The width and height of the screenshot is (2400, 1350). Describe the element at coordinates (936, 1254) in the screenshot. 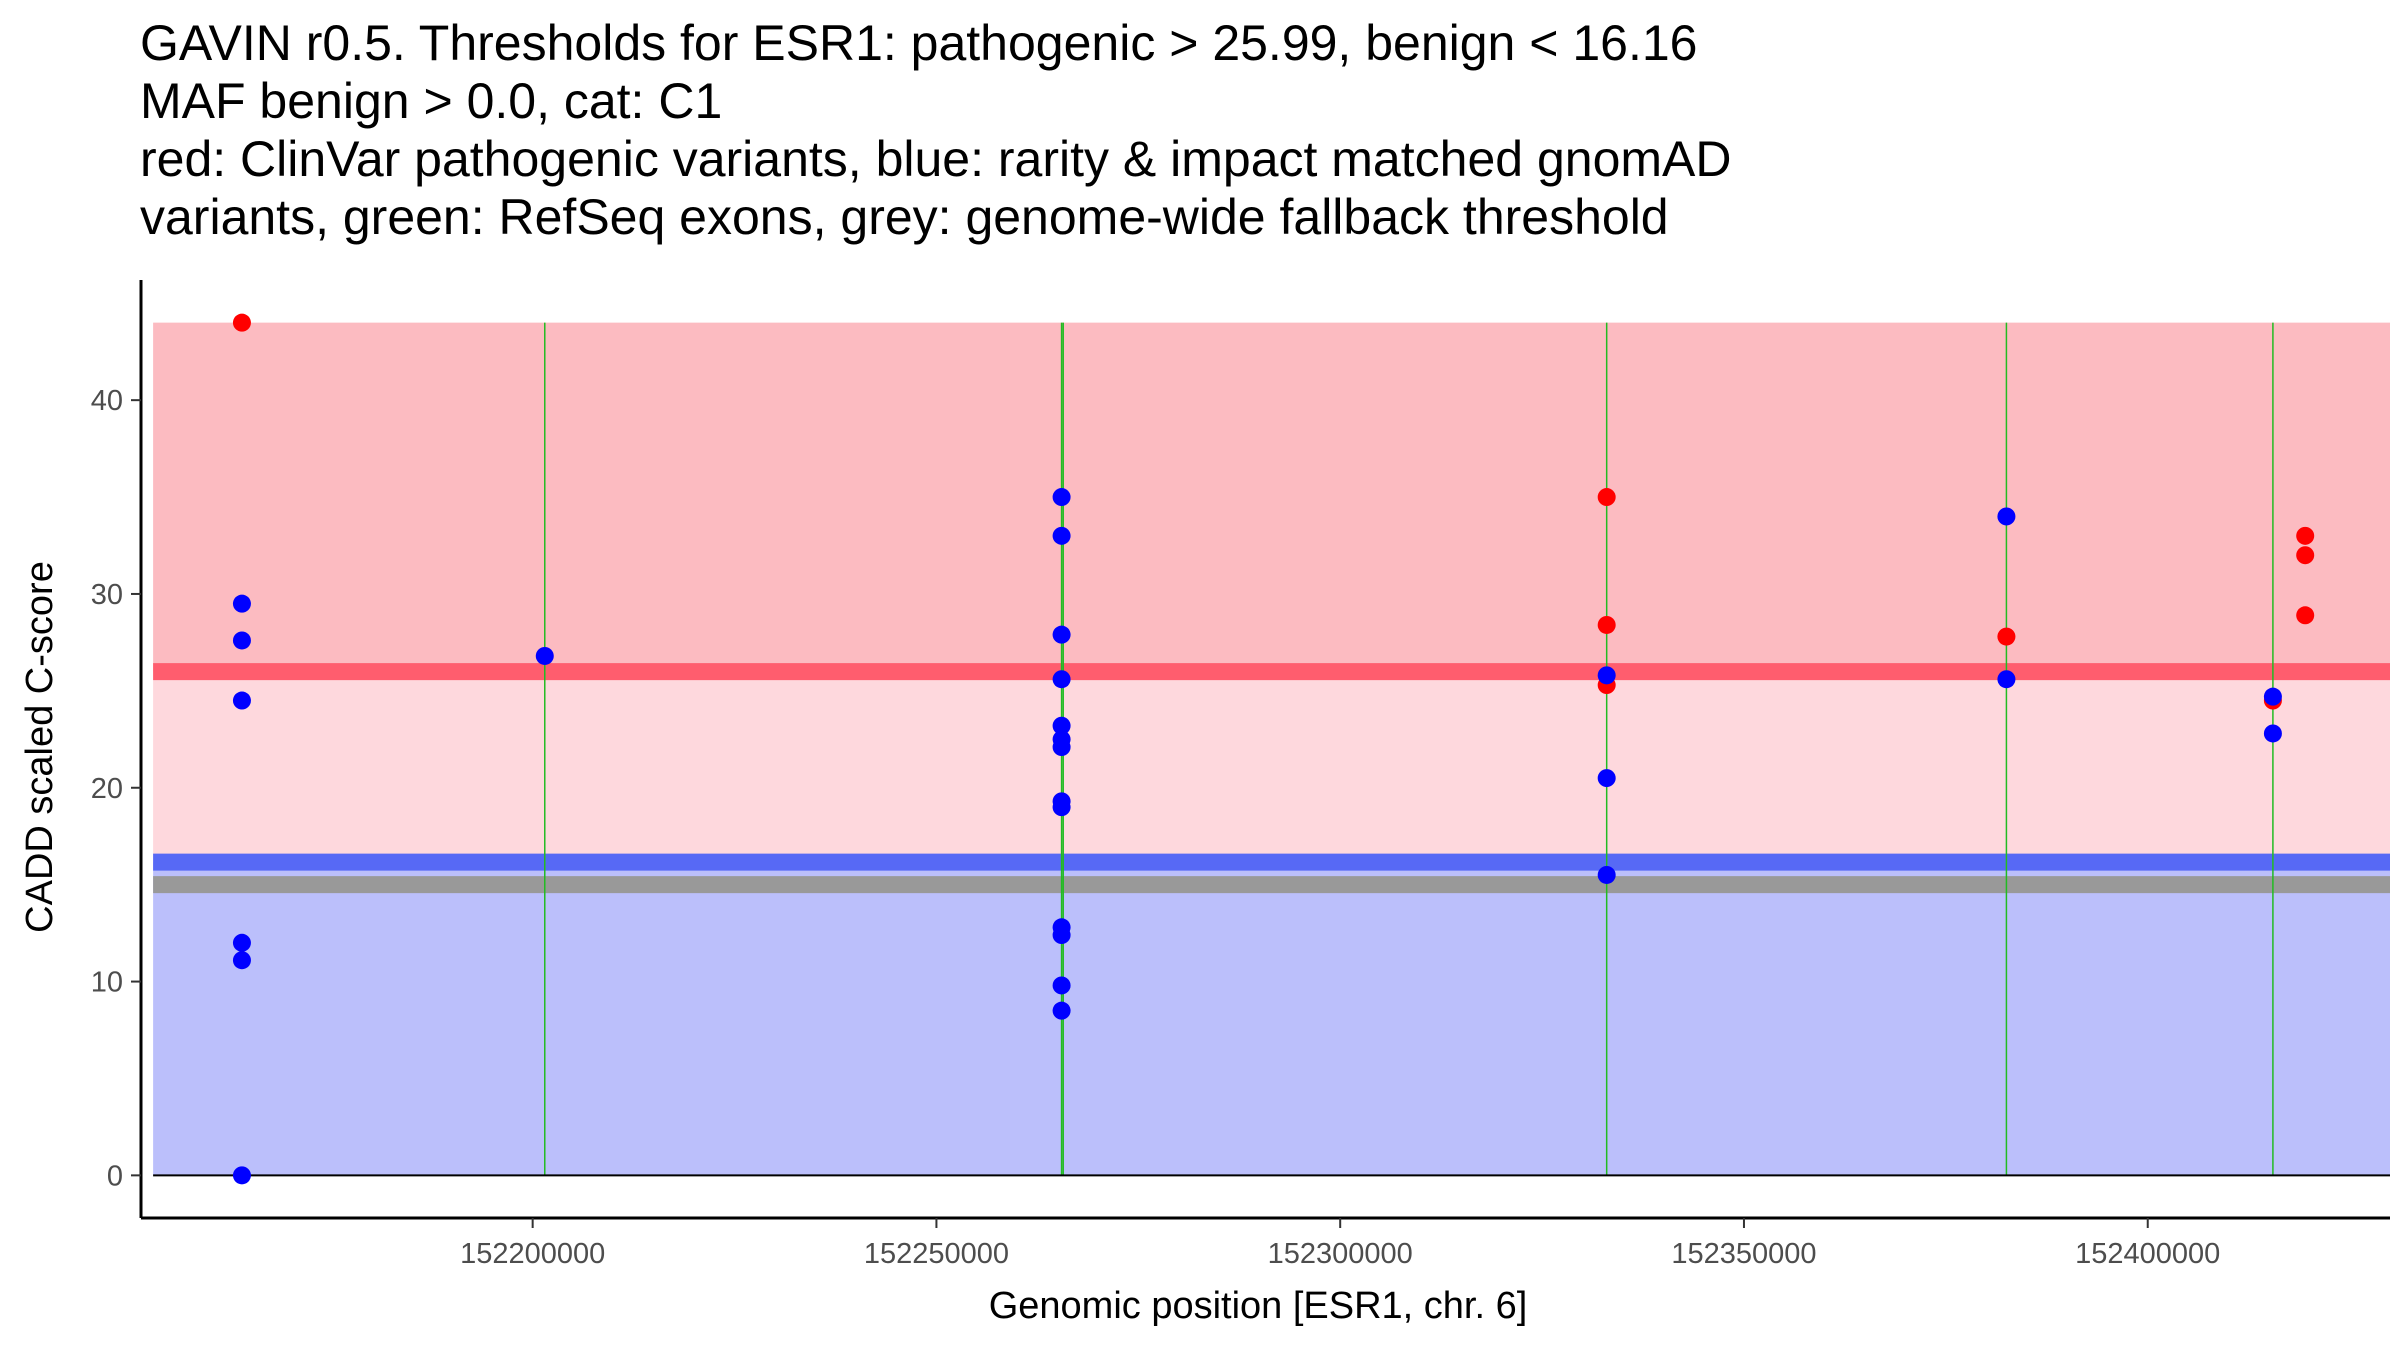

I see `x-tick-label: 152250000` at that location.